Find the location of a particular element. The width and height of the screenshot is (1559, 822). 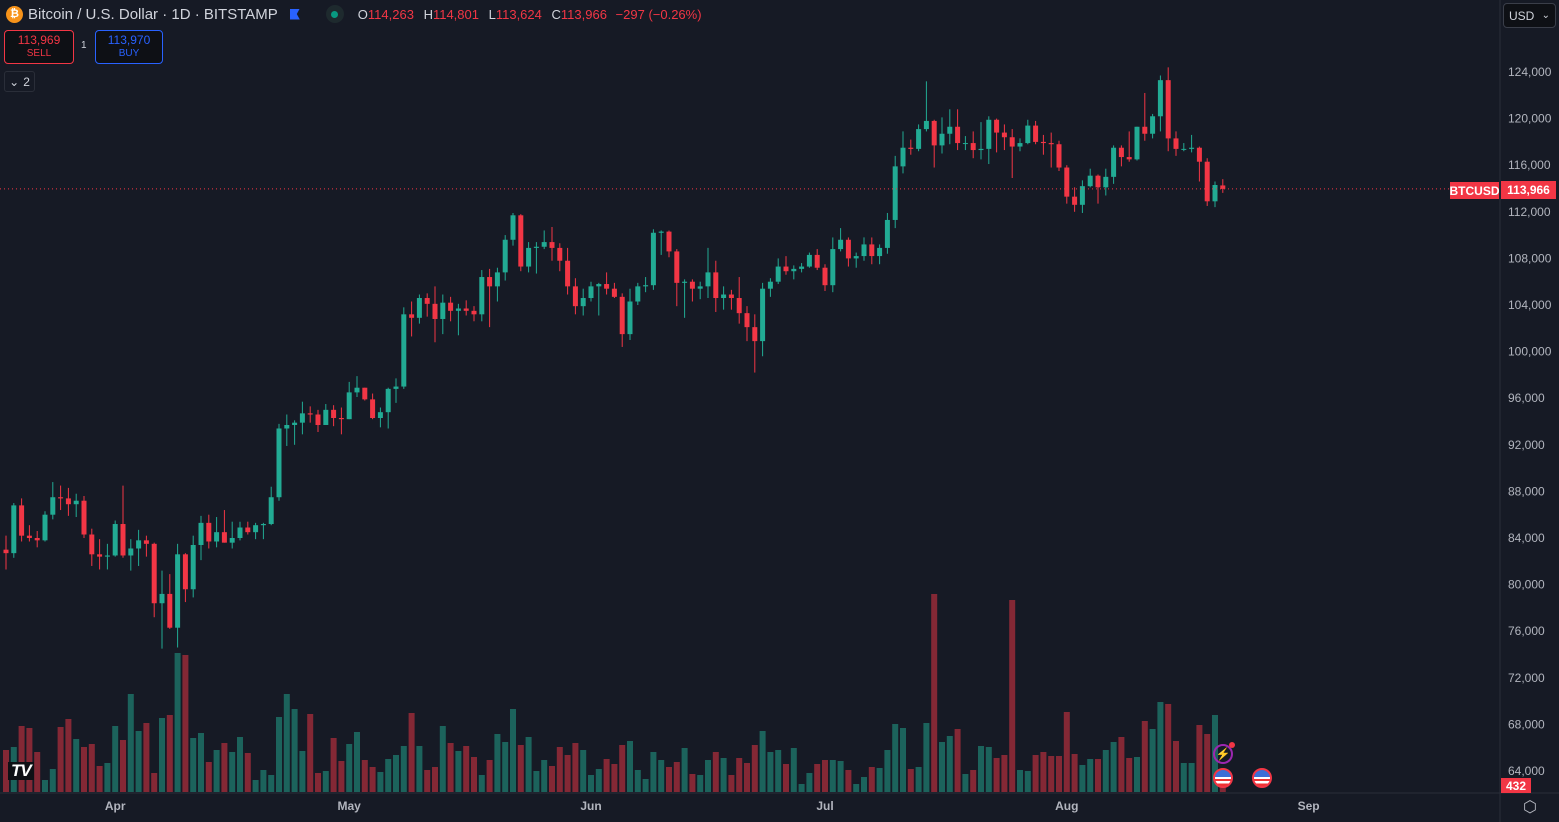

time-tick-label: Jul is located at coordinates (824, 806).